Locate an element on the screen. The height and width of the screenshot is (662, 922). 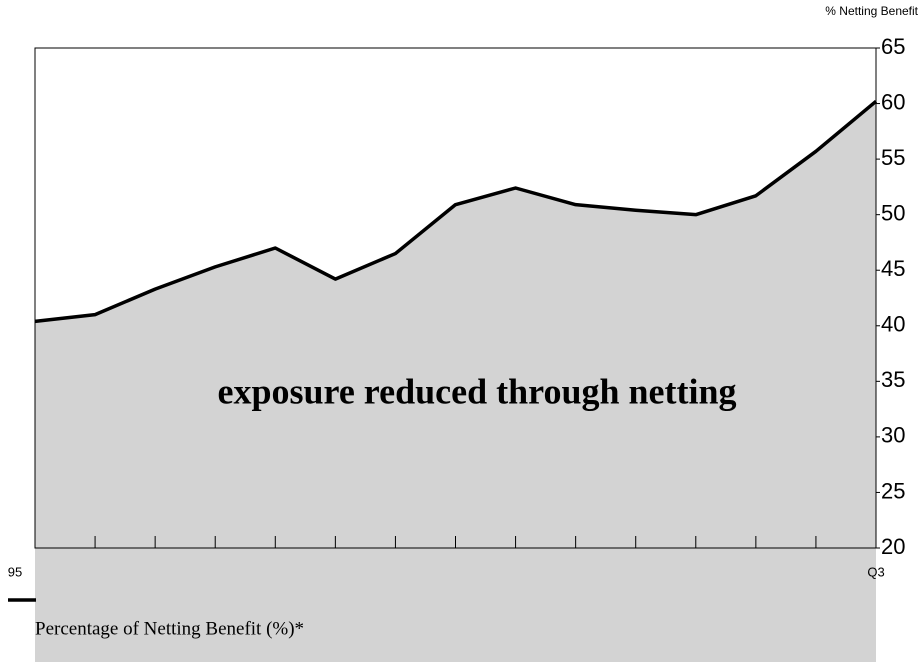
y-tick-label: 45 is located at coordinates (893, 268).